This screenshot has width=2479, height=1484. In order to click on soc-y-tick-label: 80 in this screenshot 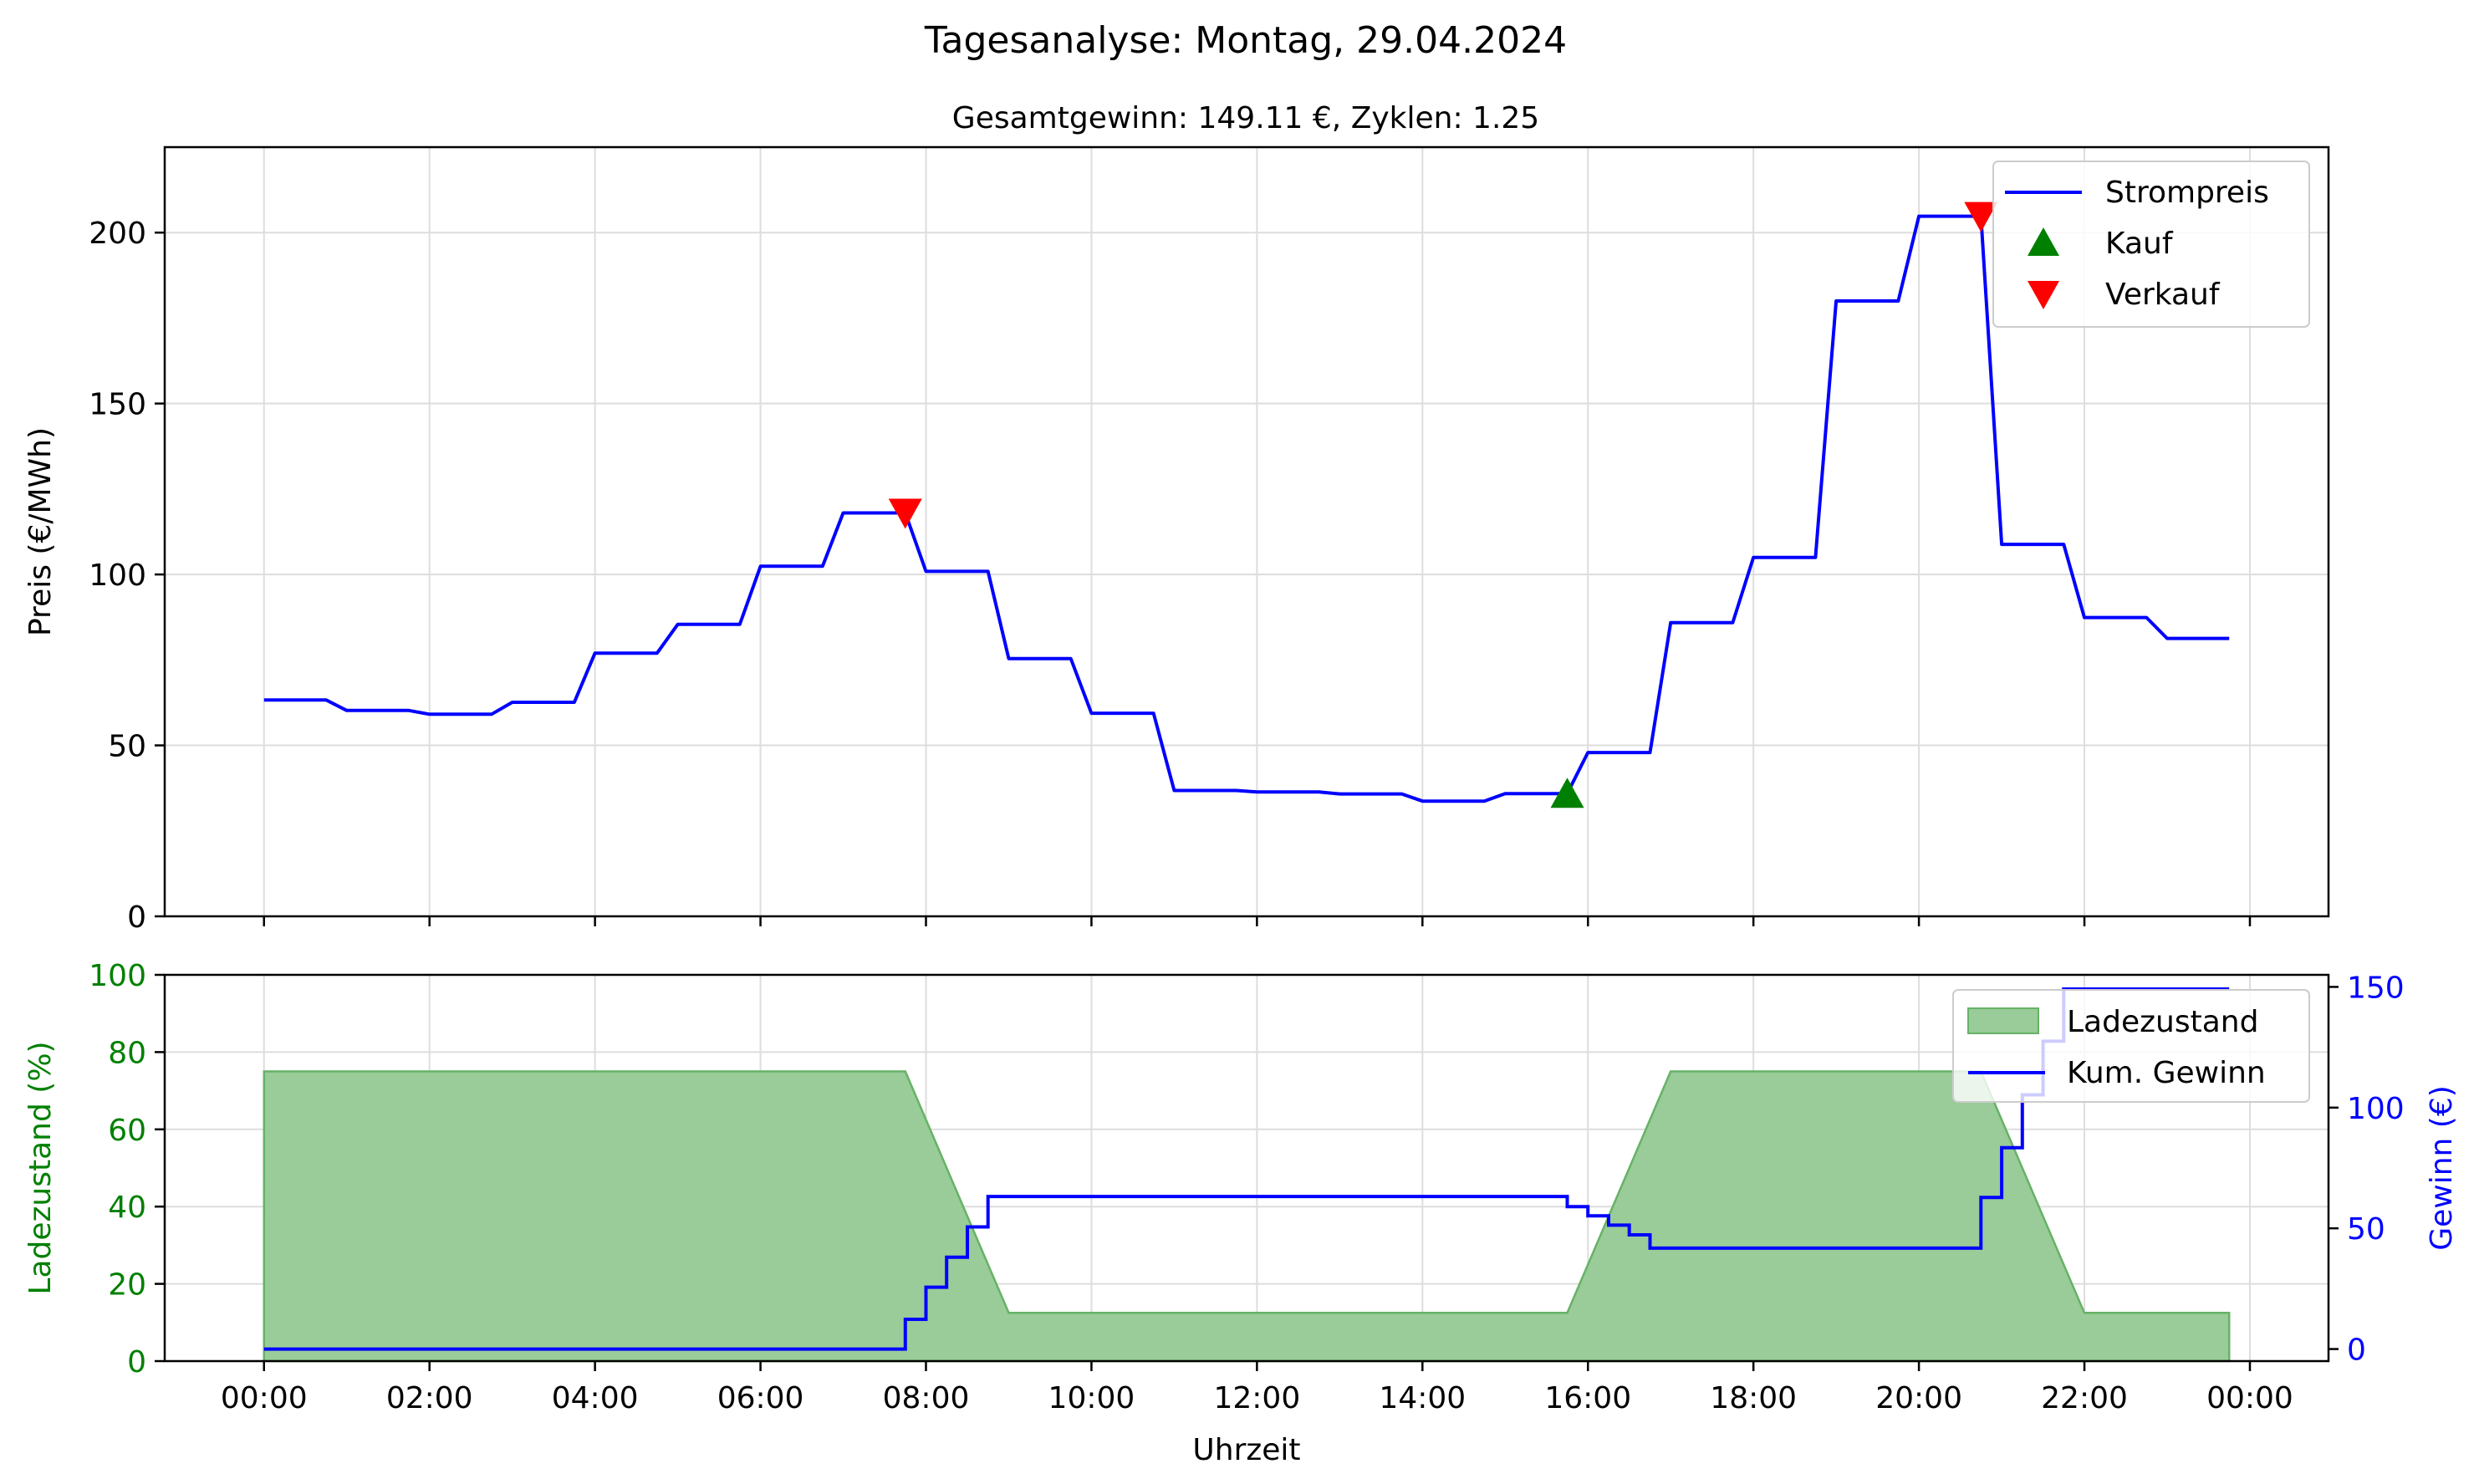, I will do `click(127, 1053)`.